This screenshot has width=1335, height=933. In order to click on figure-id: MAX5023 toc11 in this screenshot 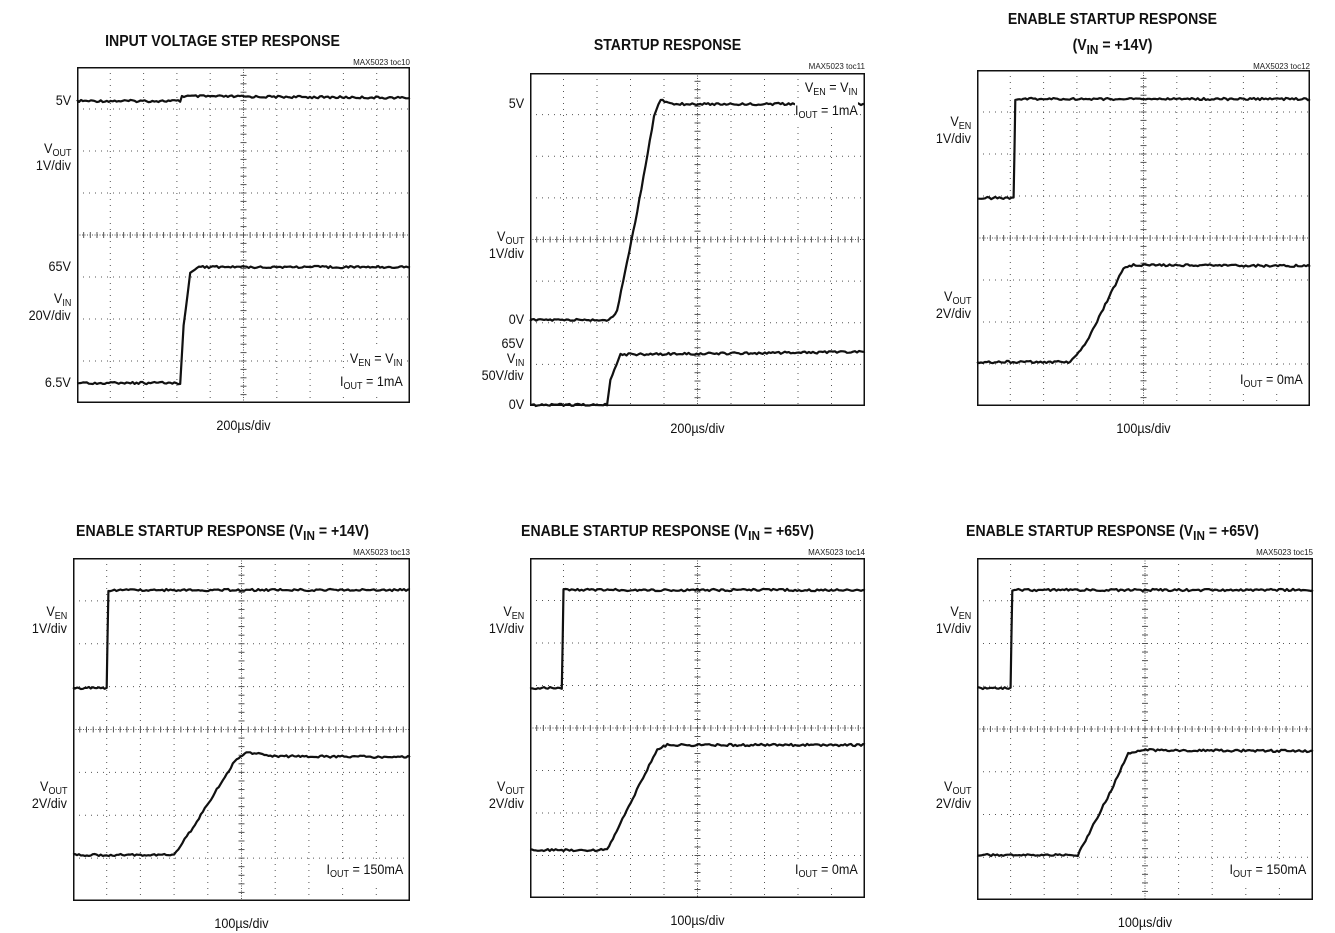, I will do `click(836, 66)`.